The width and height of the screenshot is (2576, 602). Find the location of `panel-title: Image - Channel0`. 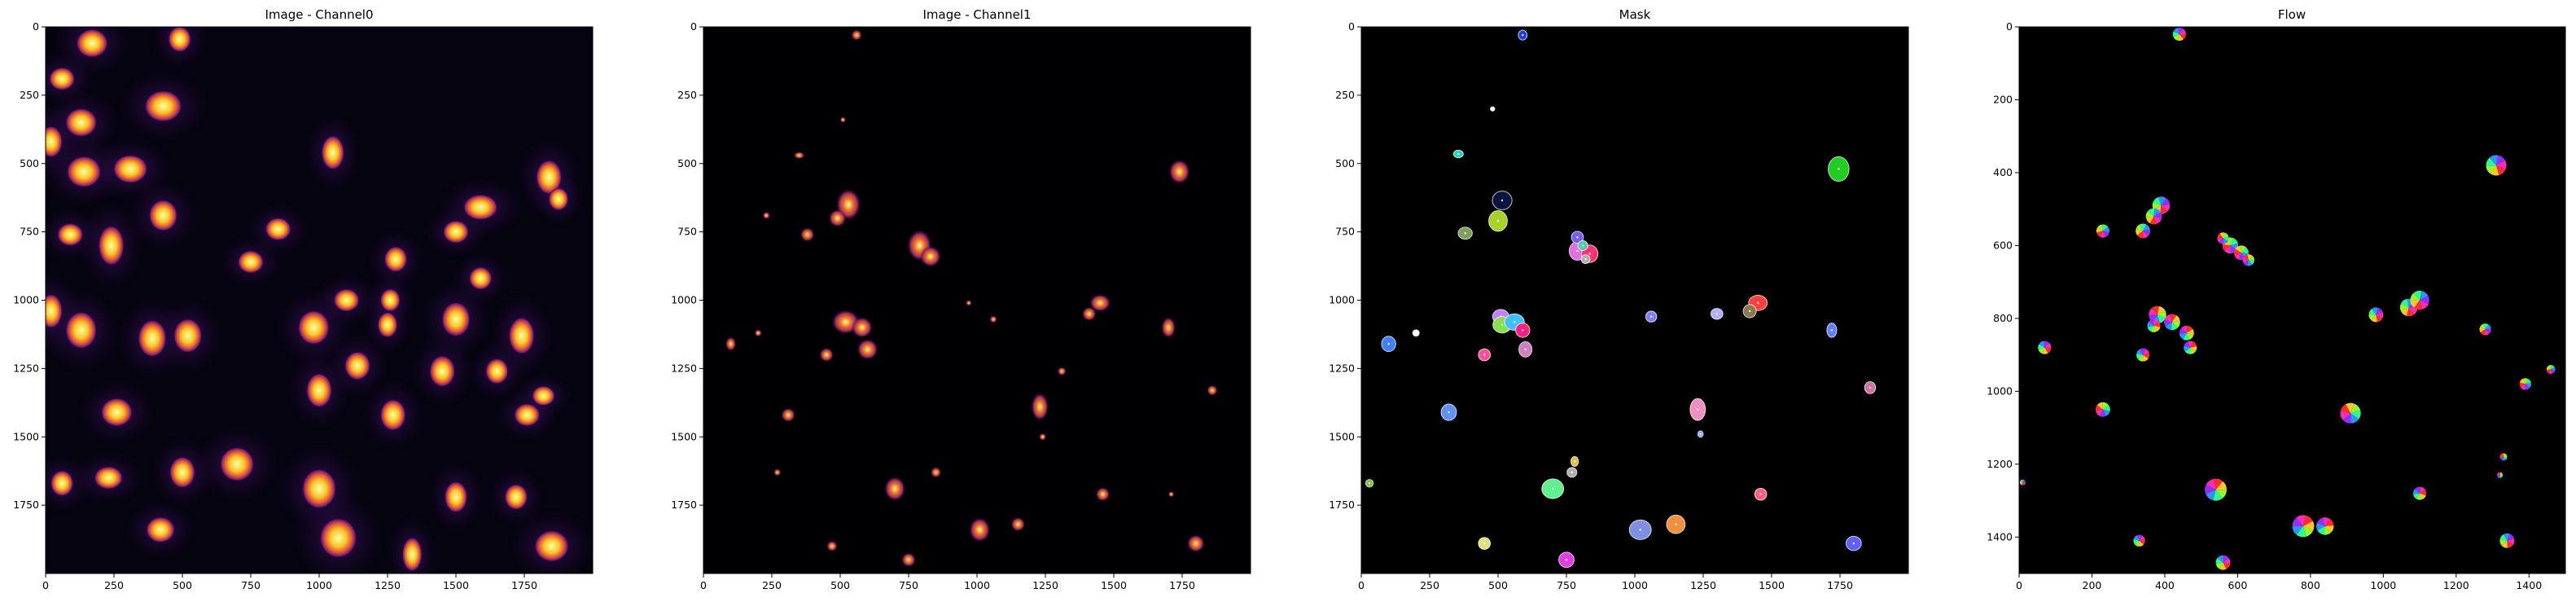

panel-title: Image - Channel0 is located at coordinates (319, 14).